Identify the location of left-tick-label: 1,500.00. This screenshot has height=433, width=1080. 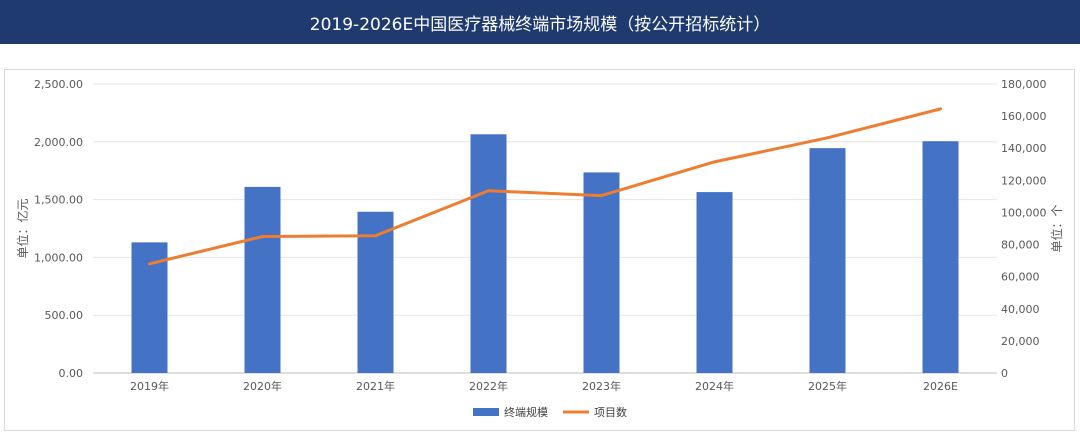
(58, 200).